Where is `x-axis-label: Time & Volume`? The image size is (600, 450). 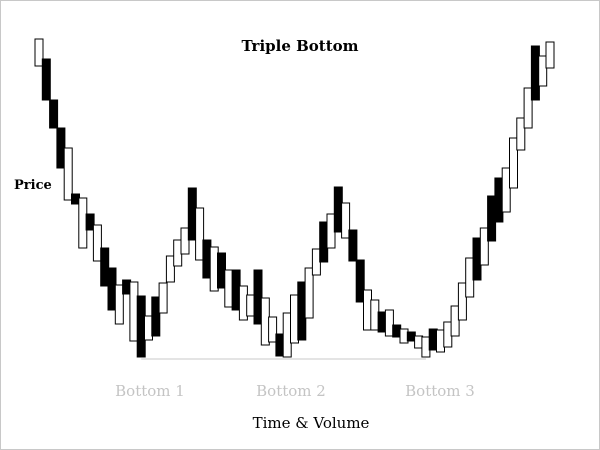 x-axis-label: Time & Volume is located at coordinates (311, 423).